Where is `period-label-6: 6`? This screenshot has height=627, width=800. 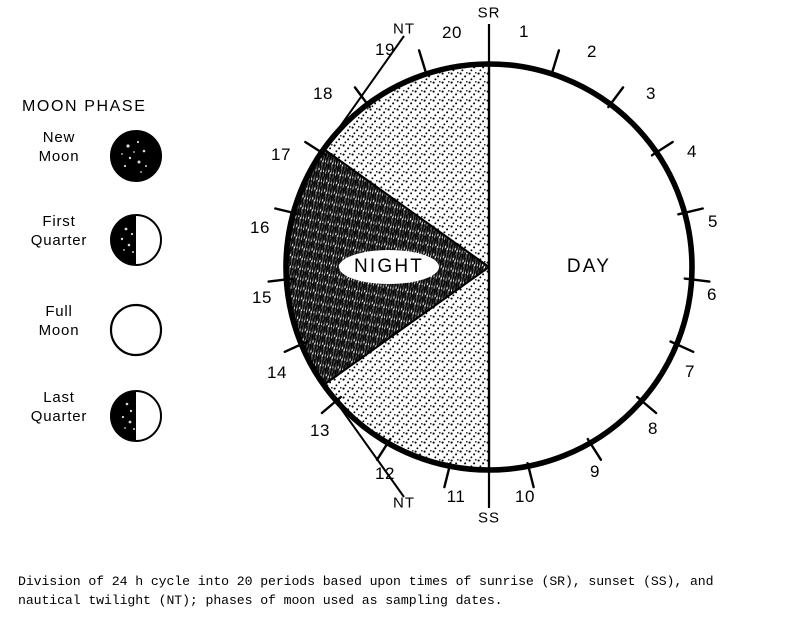 period-label-6: 6 is located at coordinates (712, 294).